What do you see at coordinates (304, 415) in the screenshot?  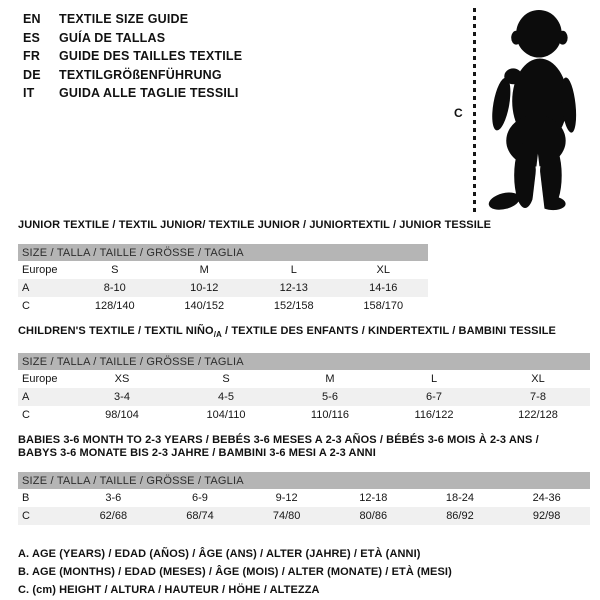 I see `table-row: C 98/104 104/110 110/116 116/122 122/128` at bounding box center [304, 415].